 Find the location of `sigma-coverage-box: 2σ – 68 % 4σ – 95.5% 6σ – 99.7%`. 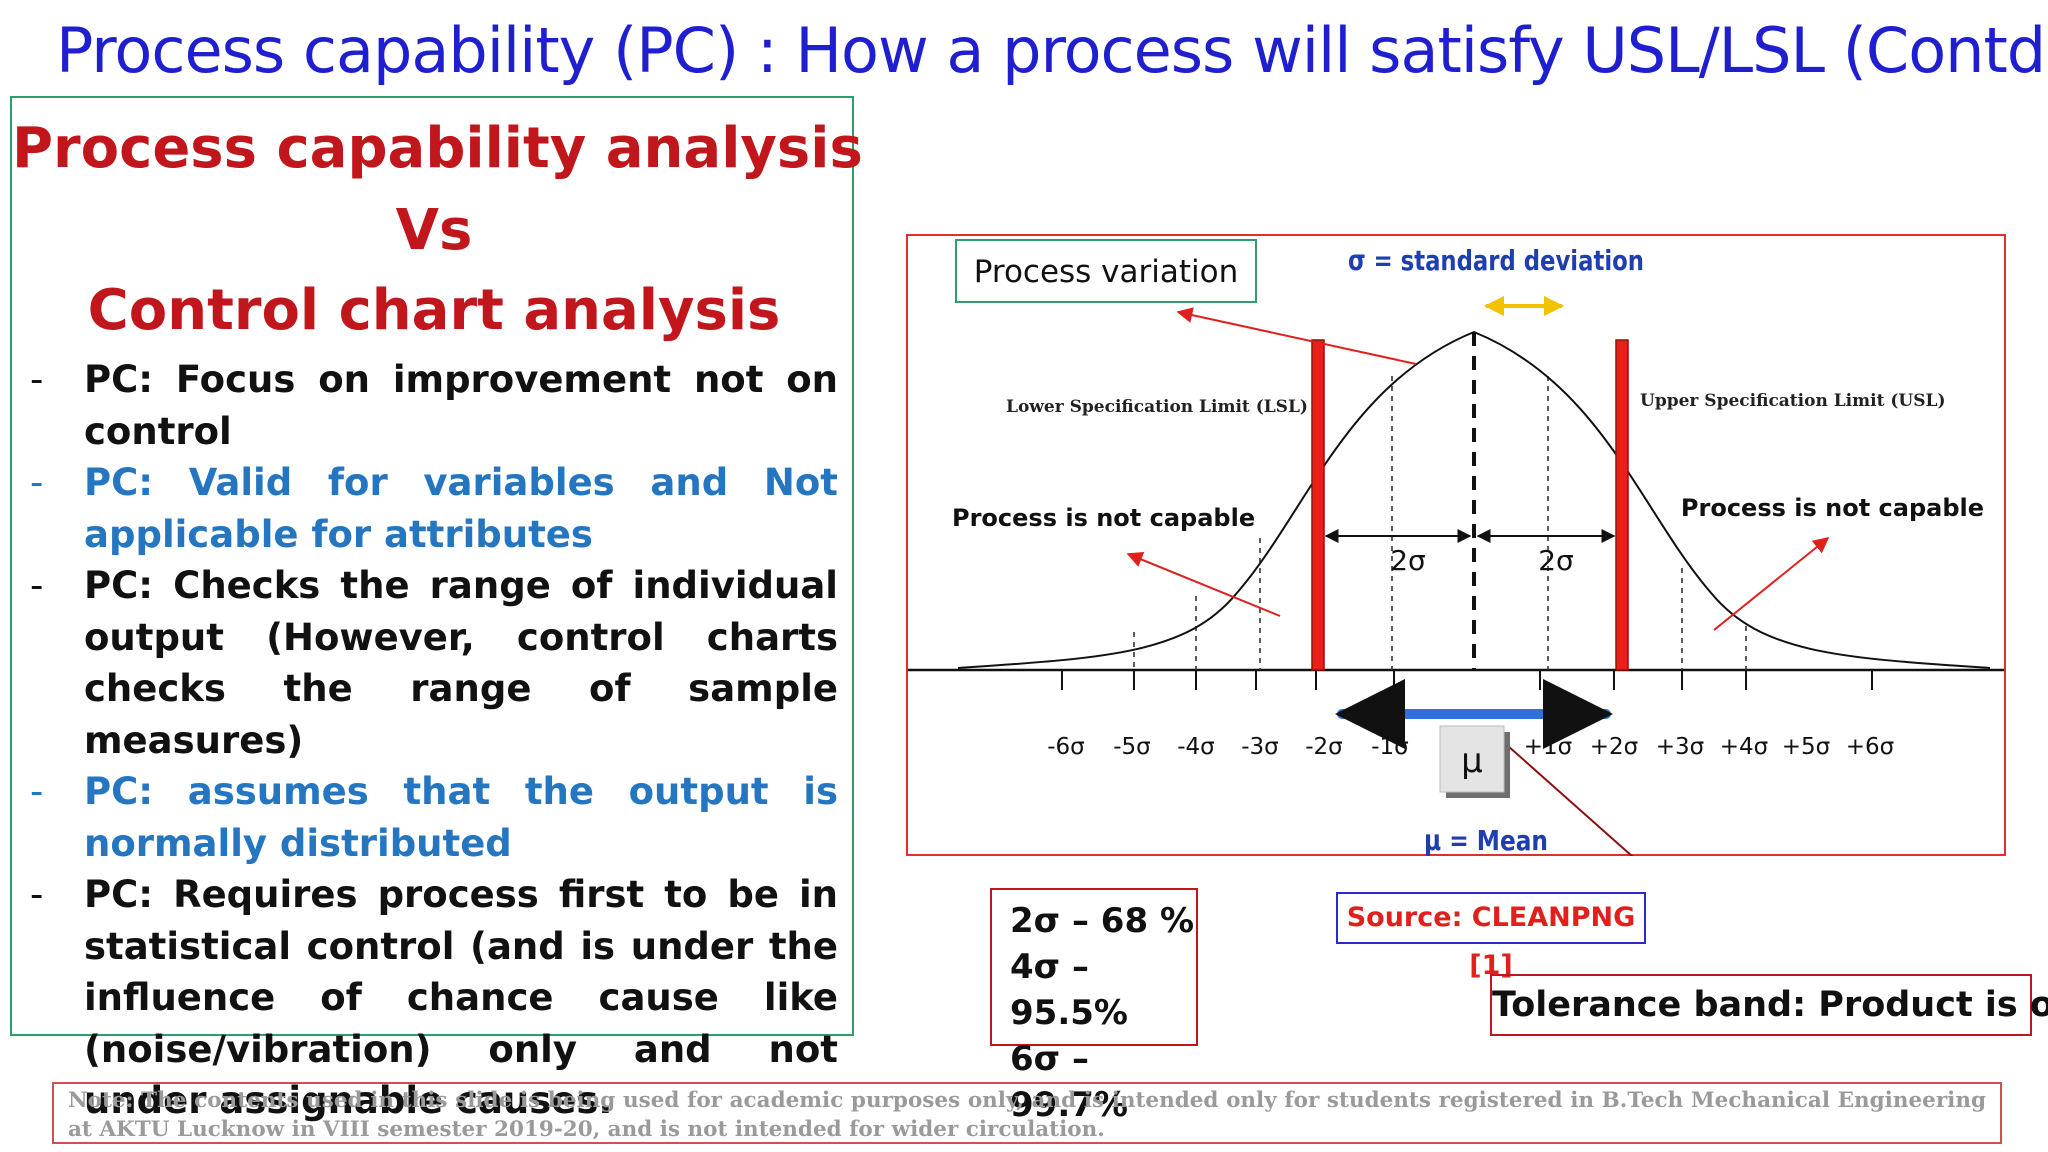

sigma-coverage-box: 2σ – 68 % 4σ – 95.5% 6σ – 99.7% is located at coordinates (1094, 1006).